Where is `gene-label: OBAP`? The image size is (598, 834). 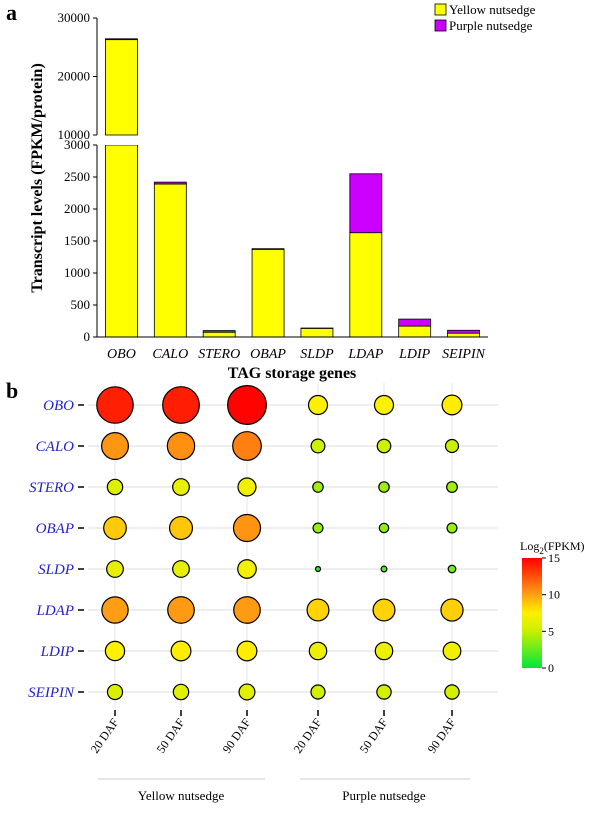 gene-label: OBAP is located at coordinates (55, 529).